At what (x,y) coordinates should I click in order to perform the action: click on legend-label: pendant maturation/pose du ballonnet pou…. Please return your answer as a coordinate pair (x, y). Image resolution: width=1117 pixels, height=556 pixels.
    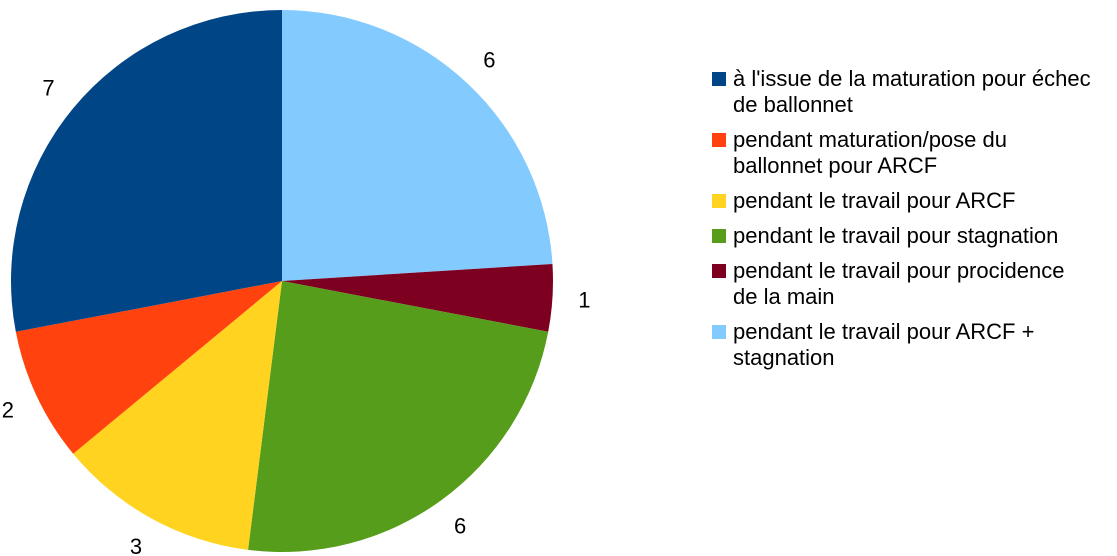
    Looking at the image, I should click on (870, 152).